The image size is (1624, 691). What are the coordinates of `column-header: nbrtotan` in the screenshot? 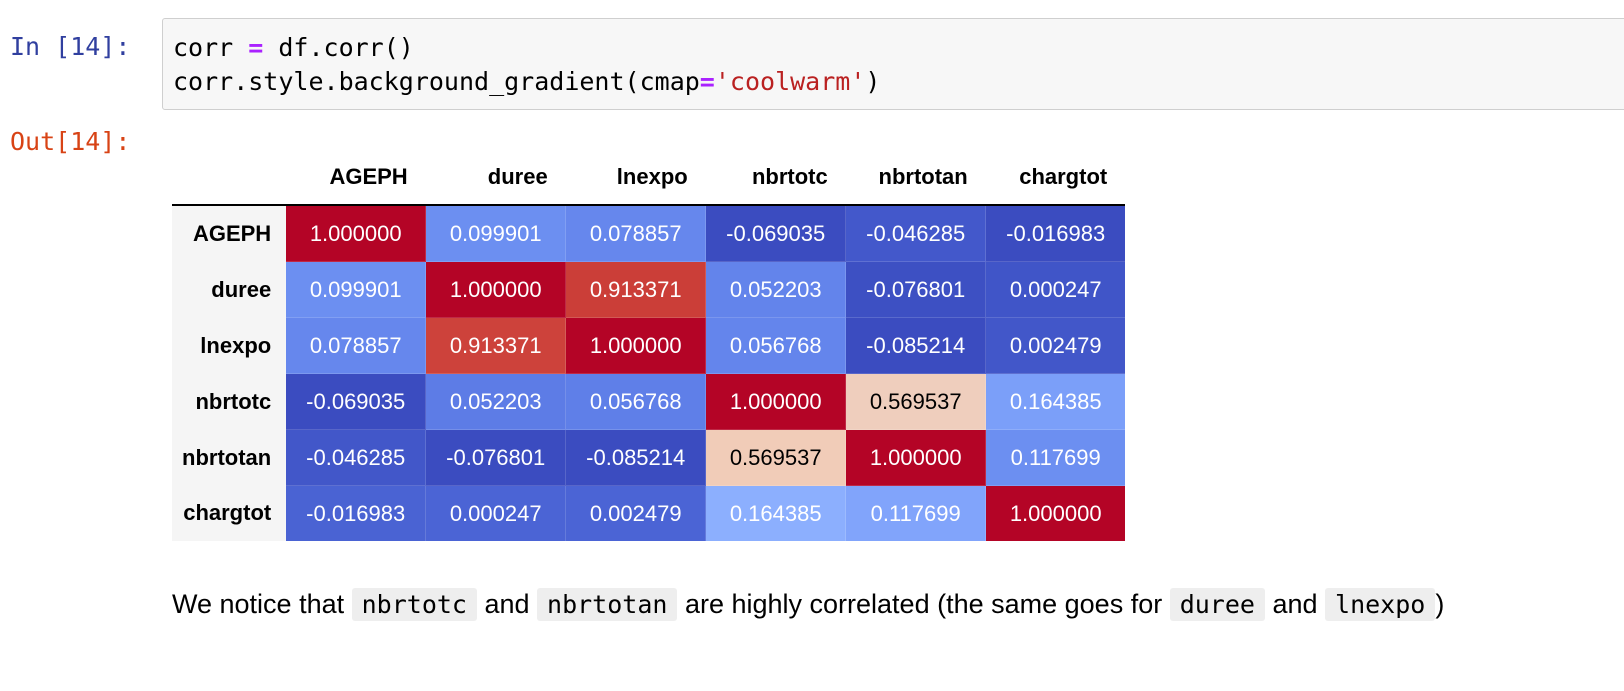 It's located at (915, 178).